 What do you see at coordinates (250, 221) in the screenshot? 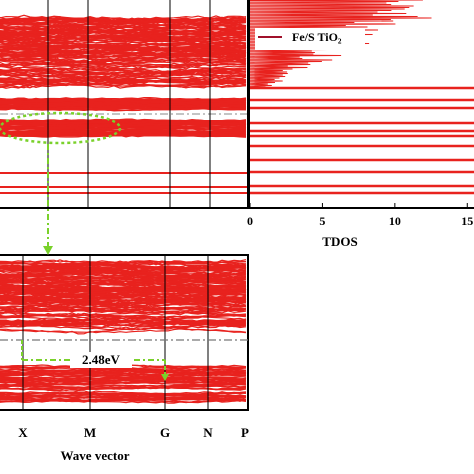
I see `x-tick-label: 0` at bounding box center [250, 221].